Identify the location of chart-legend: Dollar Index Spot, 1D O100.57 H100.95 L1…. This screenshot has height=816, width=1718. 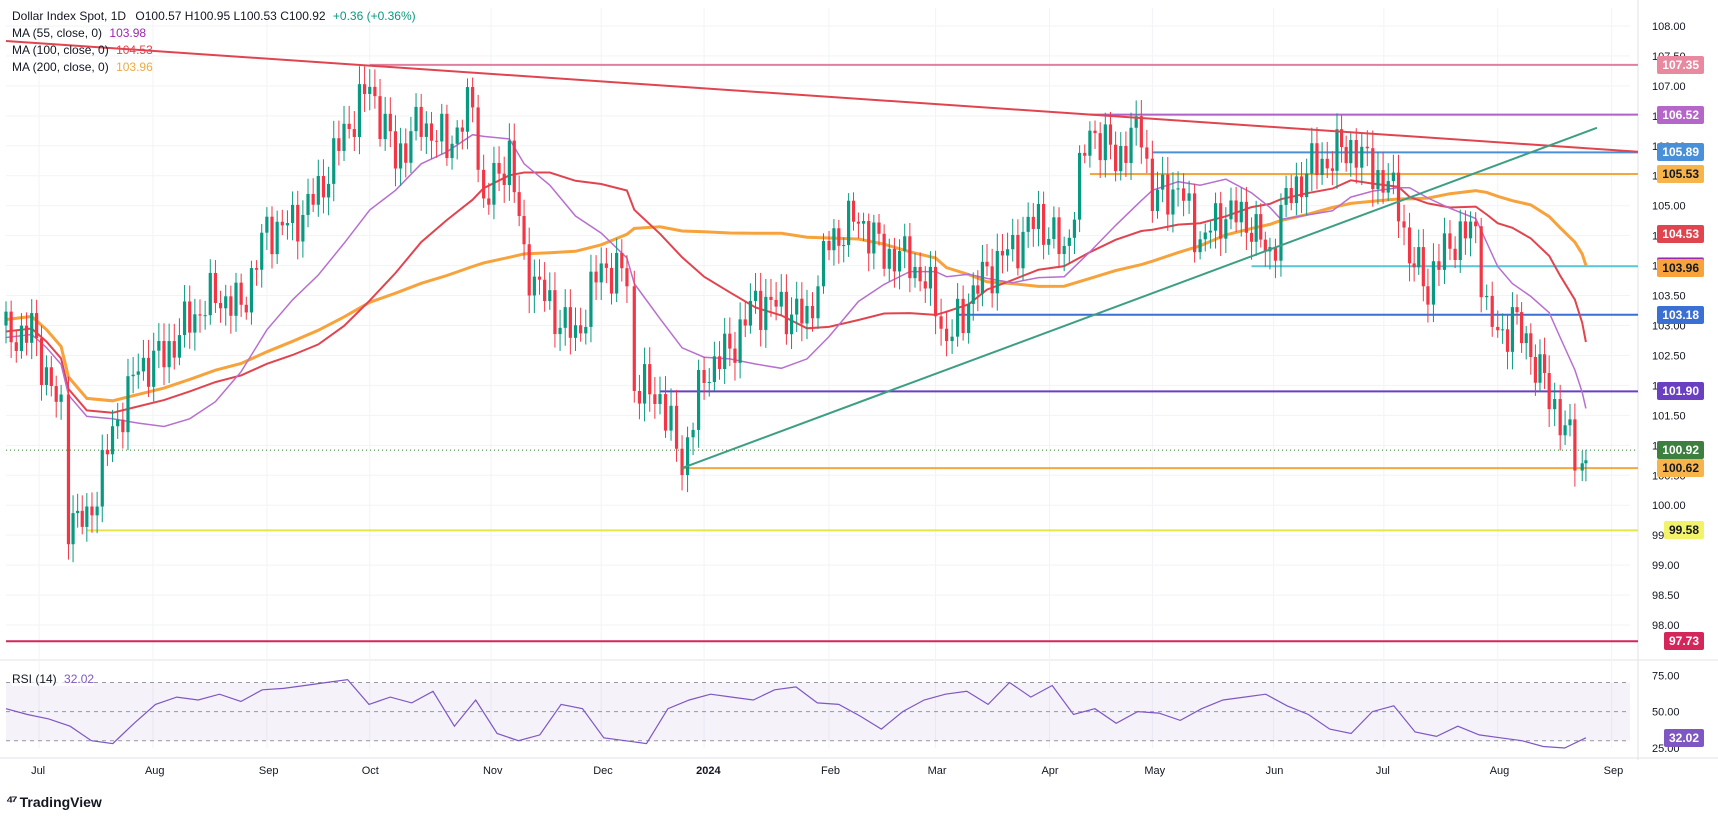
(214, 42).